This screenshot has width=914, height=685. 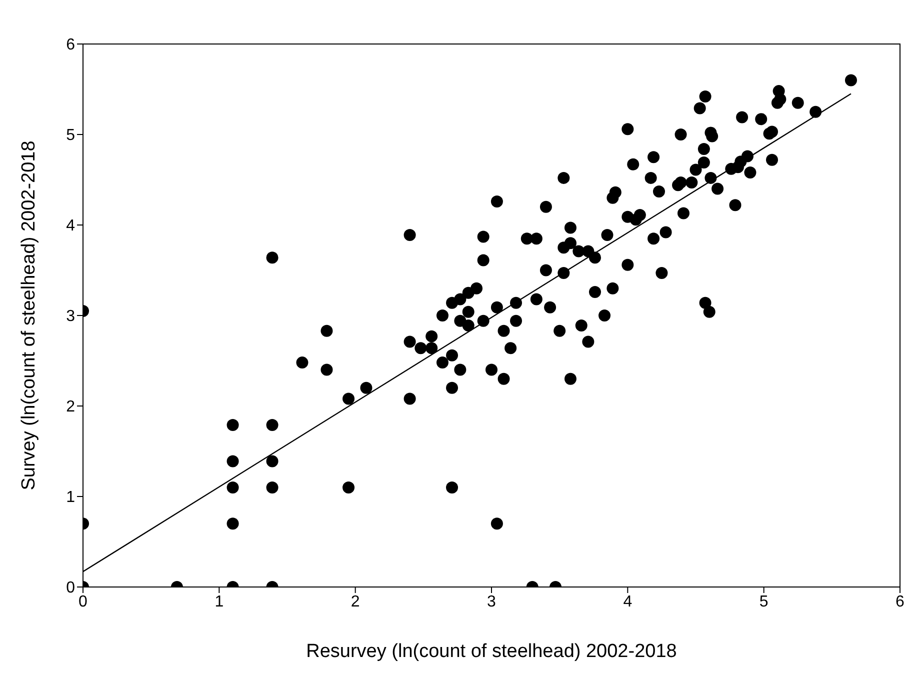 What do you see at coordinates (71, 135) in the screenshot?
I see `y-tick-label: 5` at bounding box center [71, 135].